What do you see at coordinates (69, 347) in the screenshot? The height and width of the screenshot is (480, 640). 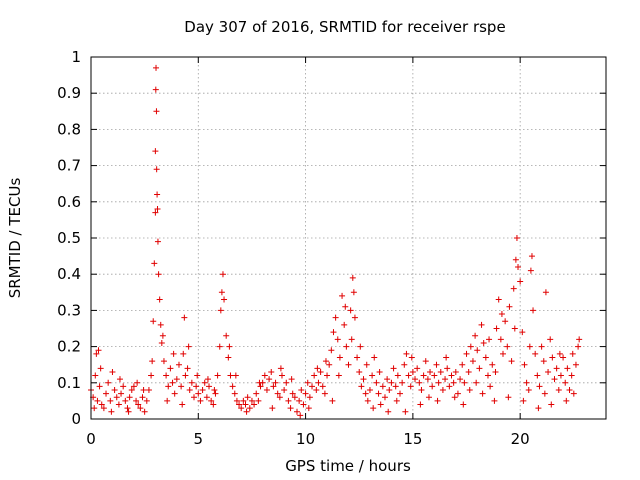 I see `y-tick-label: 0.2` at bounding box center [69, 347].